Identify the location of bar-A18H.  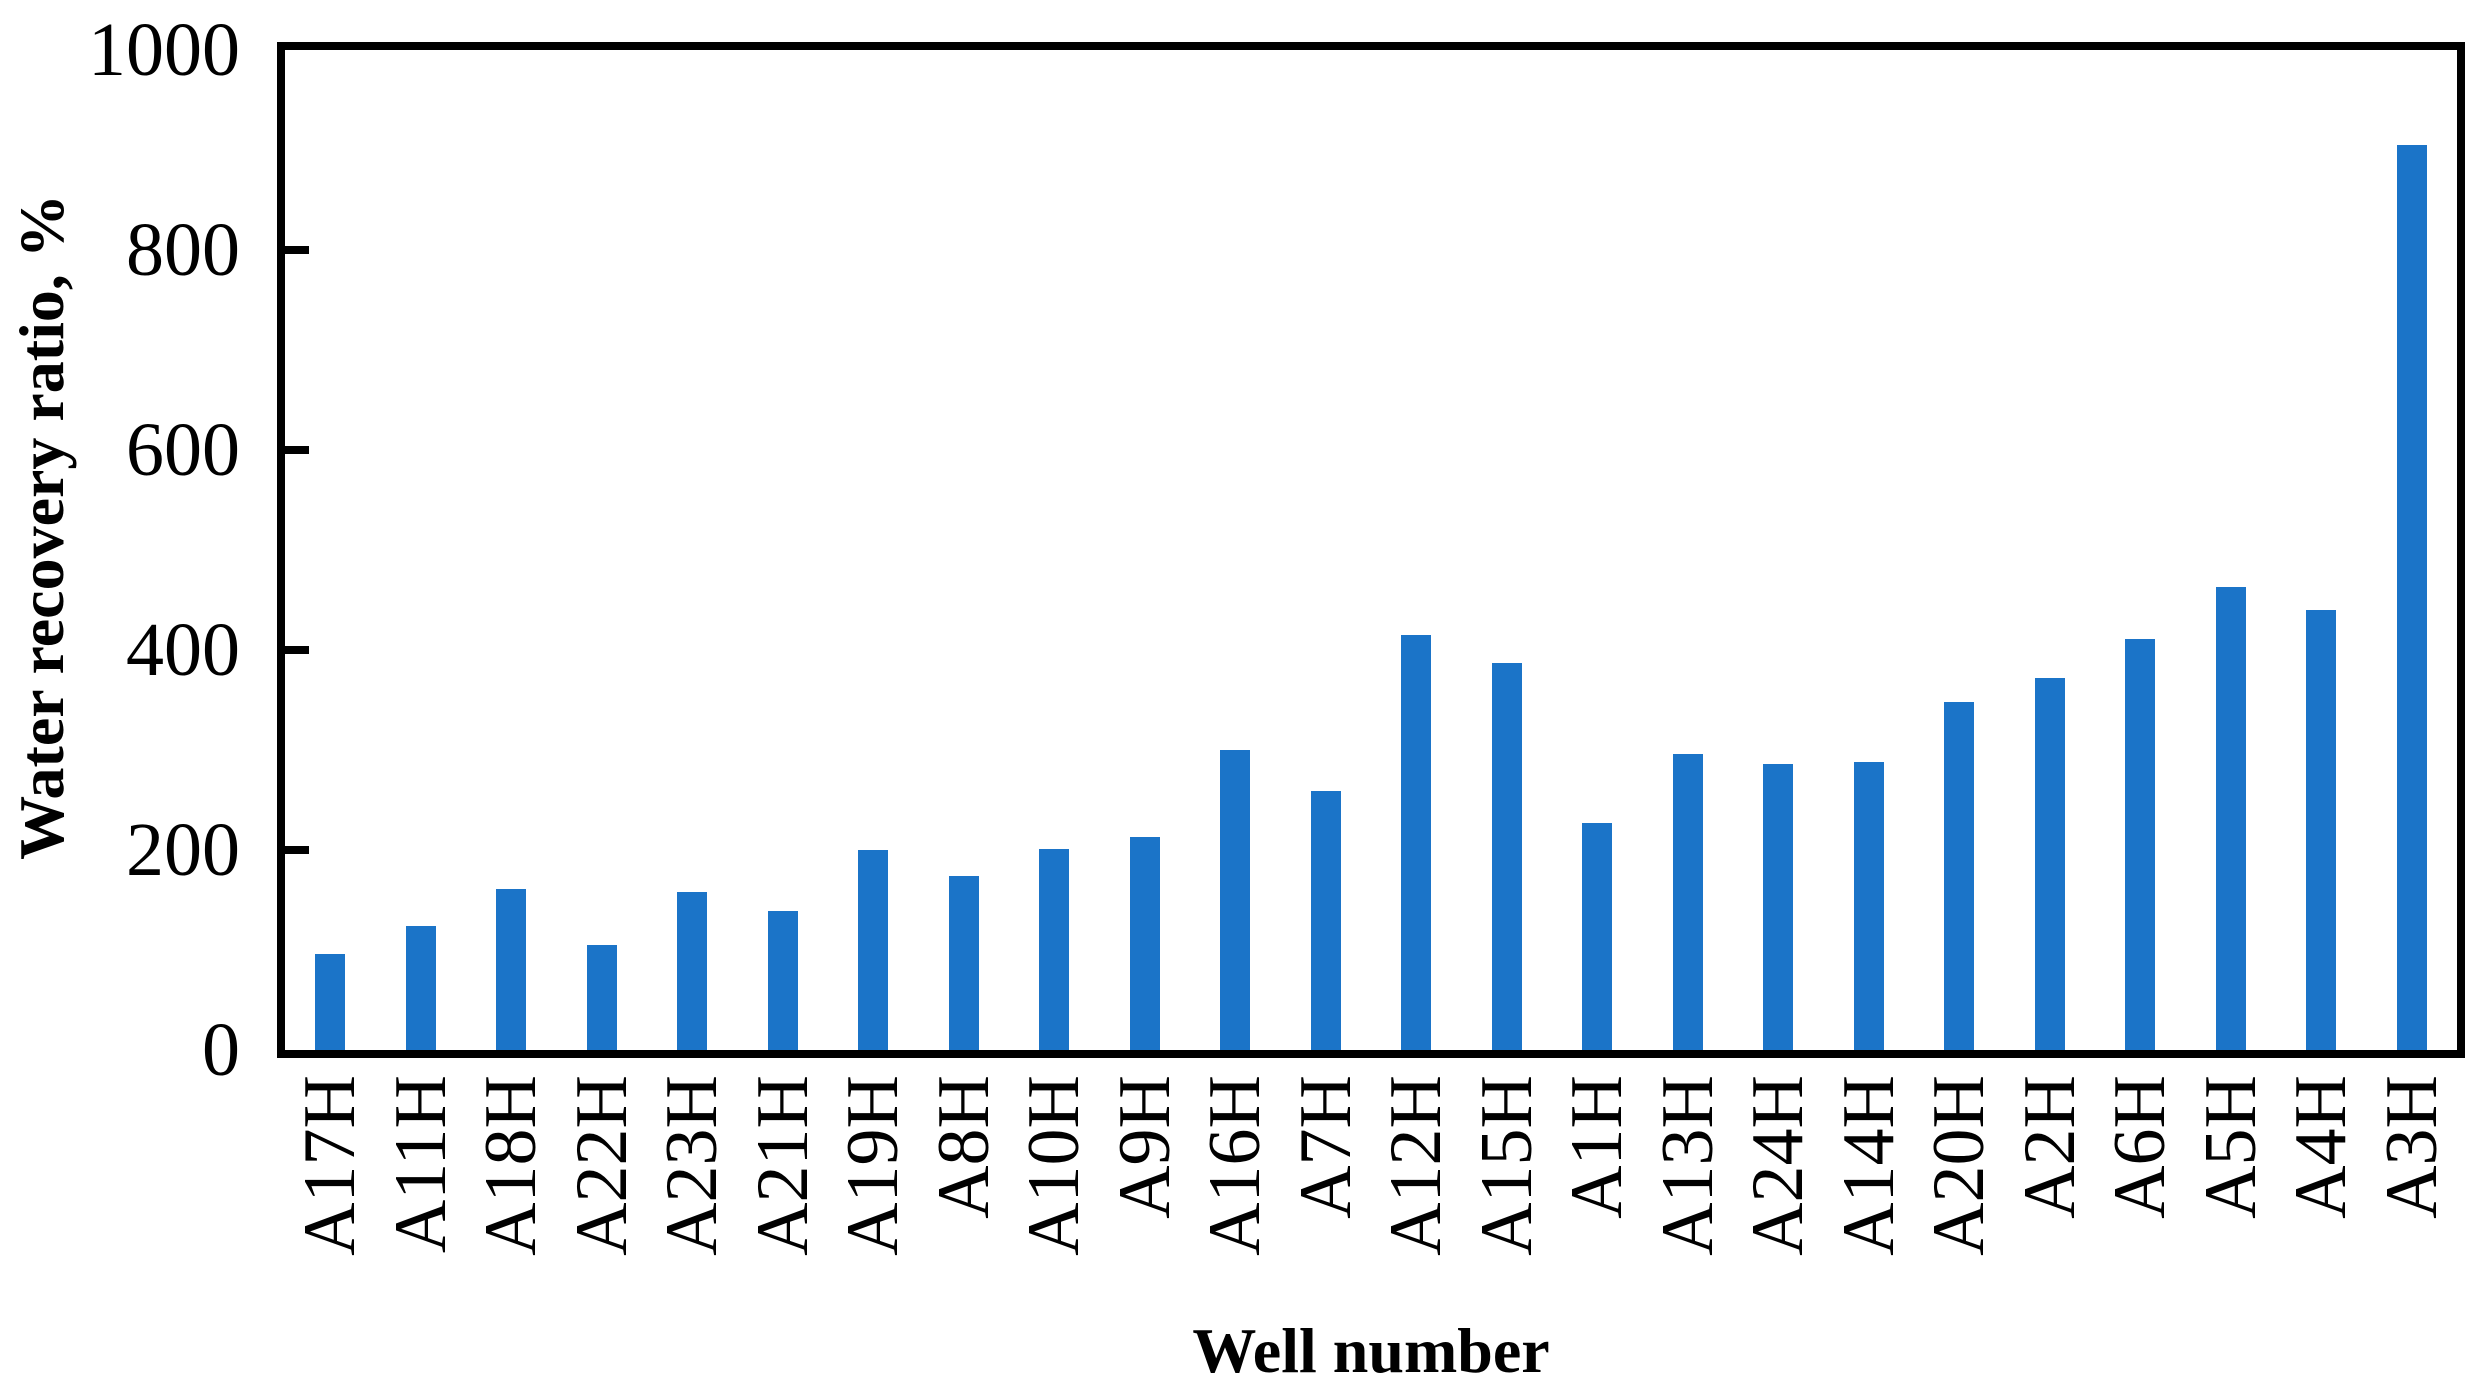
(511, 969).